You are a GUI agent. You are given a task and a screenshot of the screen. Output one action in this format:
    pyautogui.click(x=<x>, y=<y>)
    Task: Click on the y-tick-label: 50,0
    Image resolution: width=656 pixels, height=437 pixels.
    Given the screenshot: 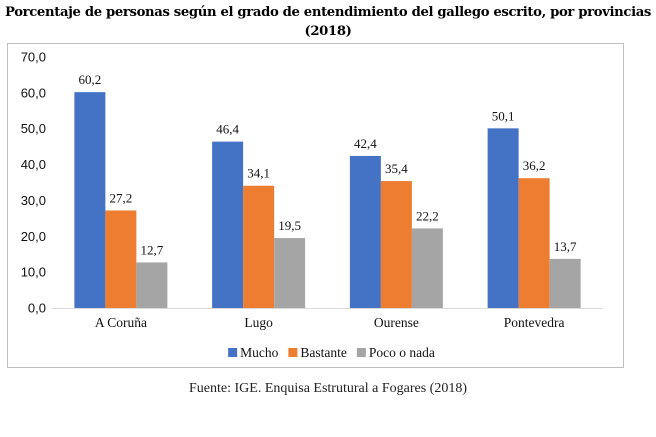 What is the action you would take?
    pyautogui.click(x=33, y=128)
    